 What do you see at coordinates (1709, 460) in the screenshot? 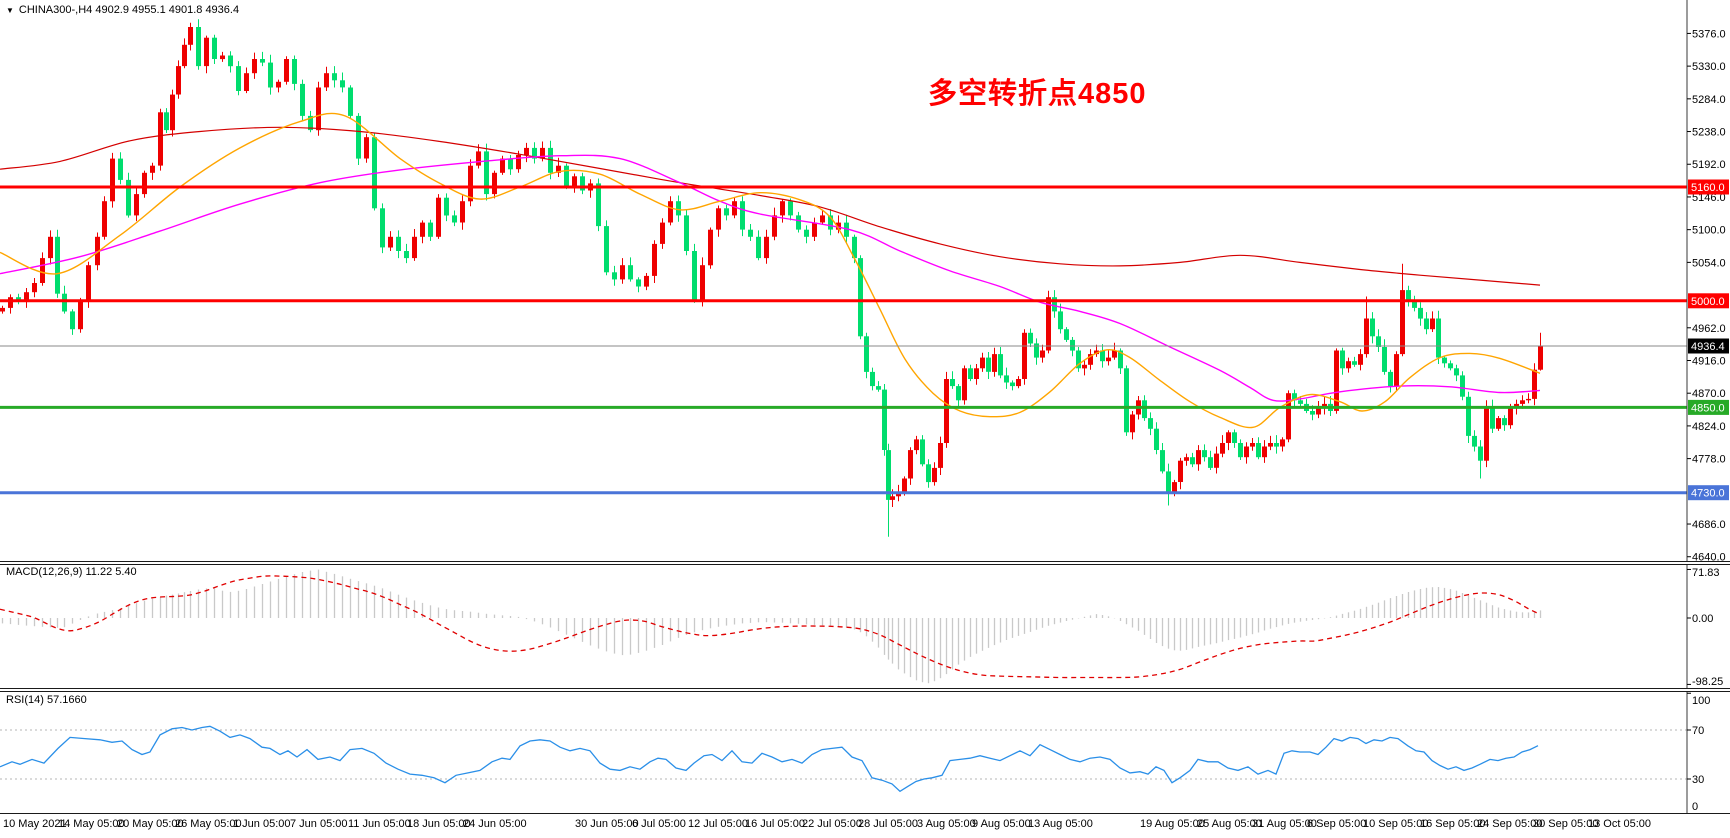
I see `svg-text: 4778.0` at bounding box center [1709, 460].